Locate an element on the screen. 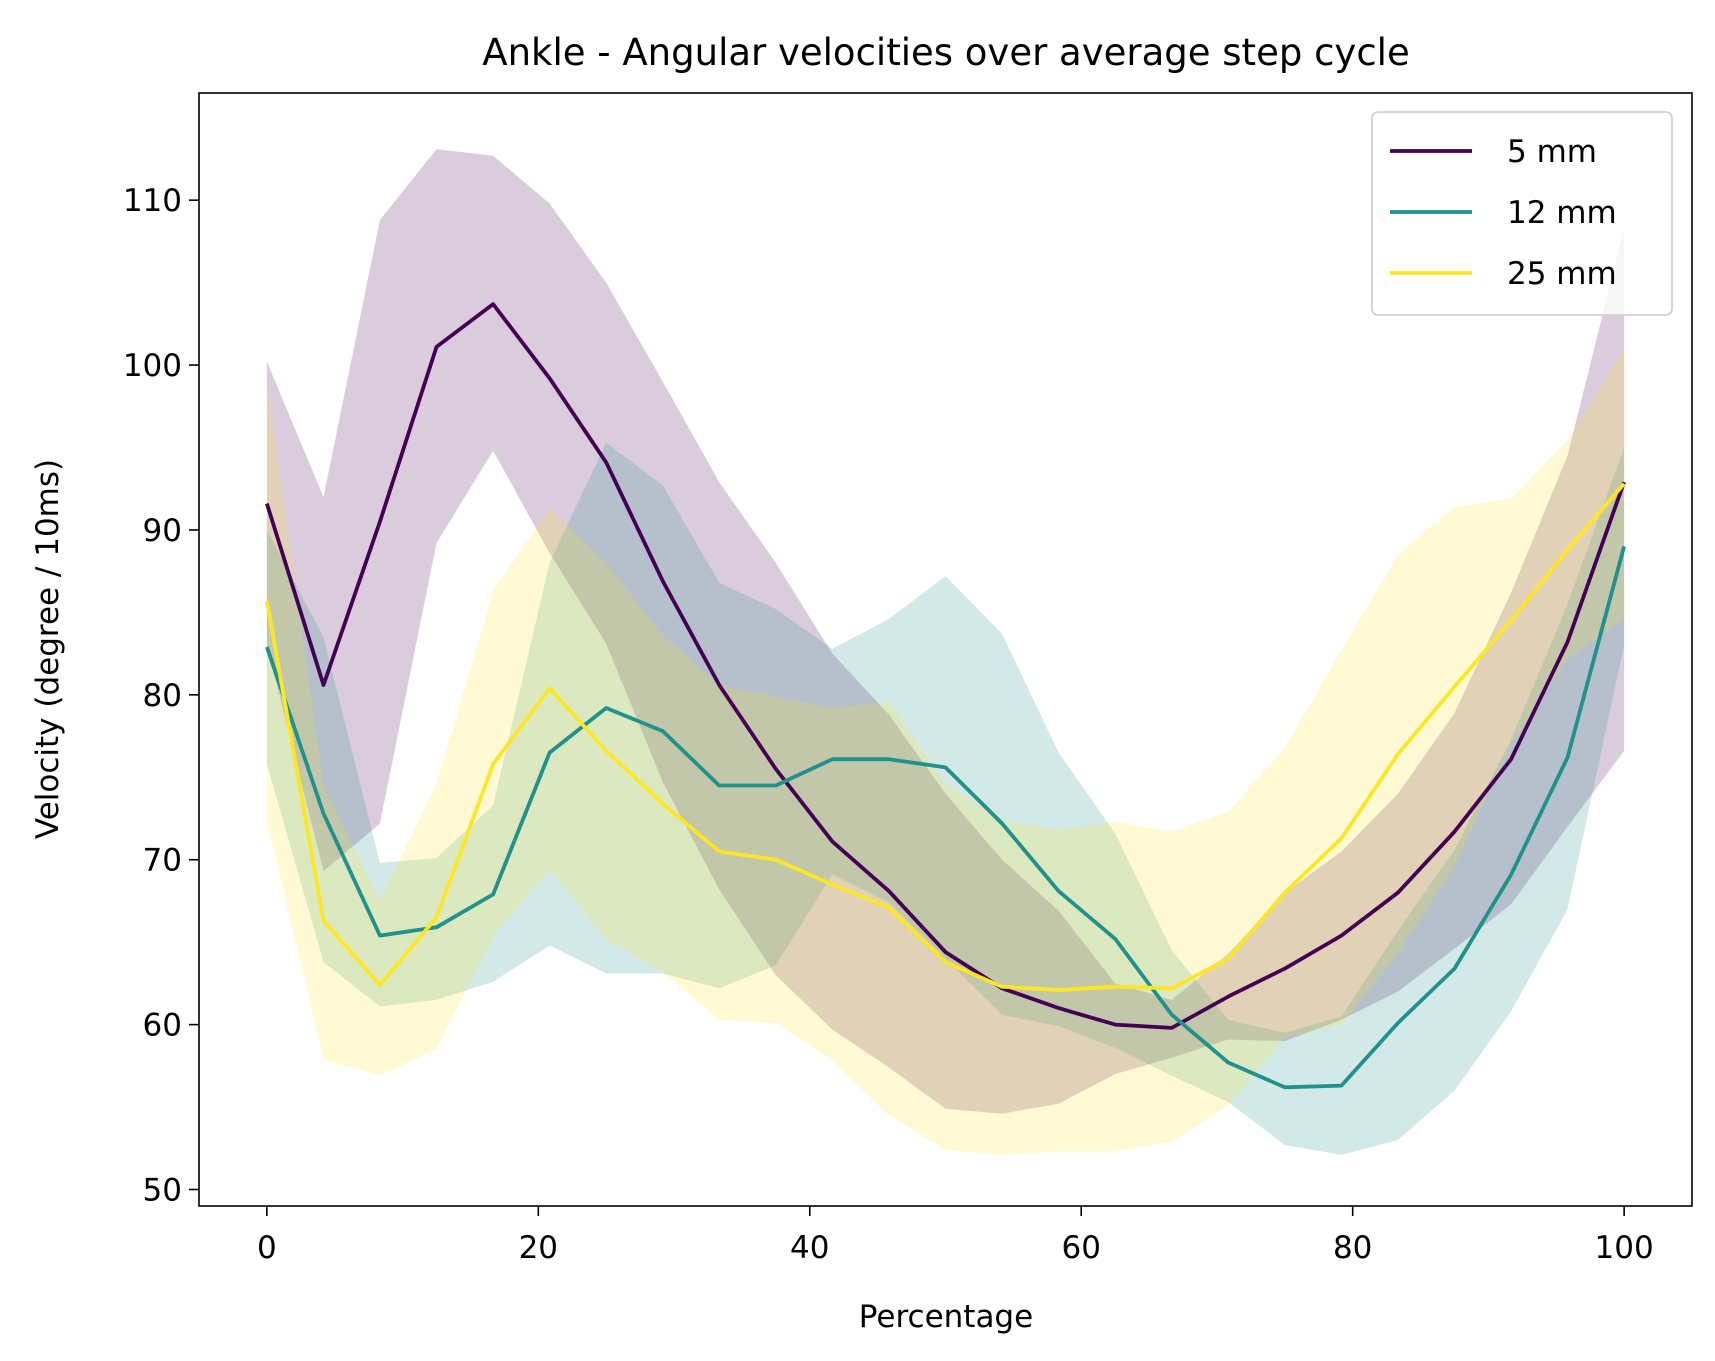 This screenshot has height=1361, width=1715. x-tick-label: 100 is located at coordinates (1624, 1248).